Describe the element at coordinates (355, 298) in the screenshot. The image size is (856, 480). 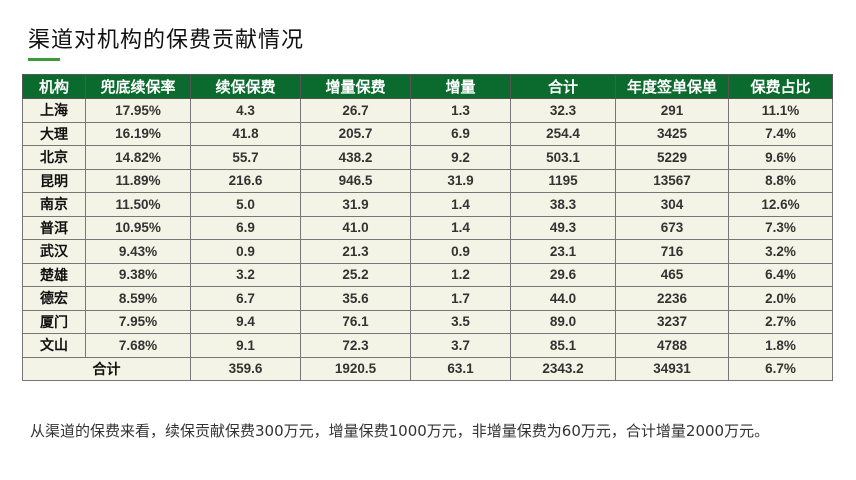
I see `table-cell: 35.6` at that location.